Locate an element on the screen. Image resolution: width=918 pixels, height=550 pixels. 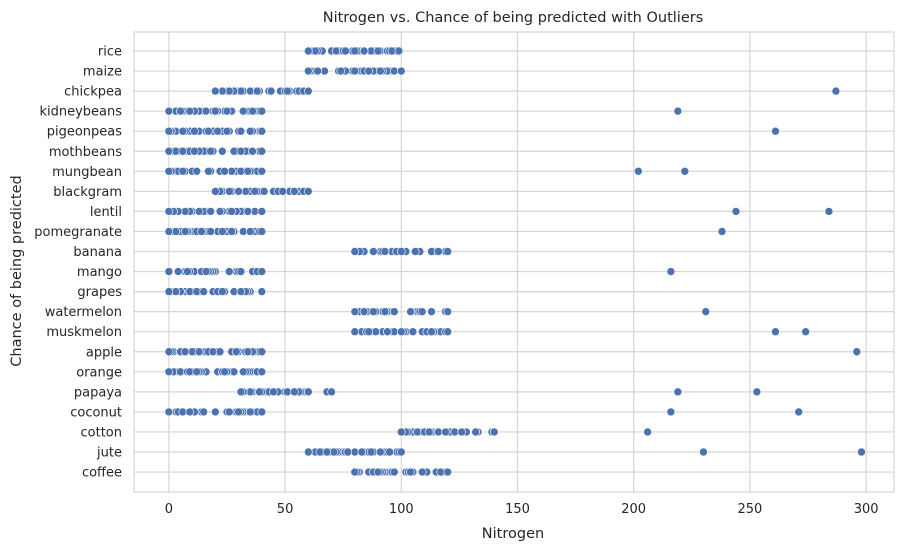
y-tick-label: rice is located at coordinates (110, 52).